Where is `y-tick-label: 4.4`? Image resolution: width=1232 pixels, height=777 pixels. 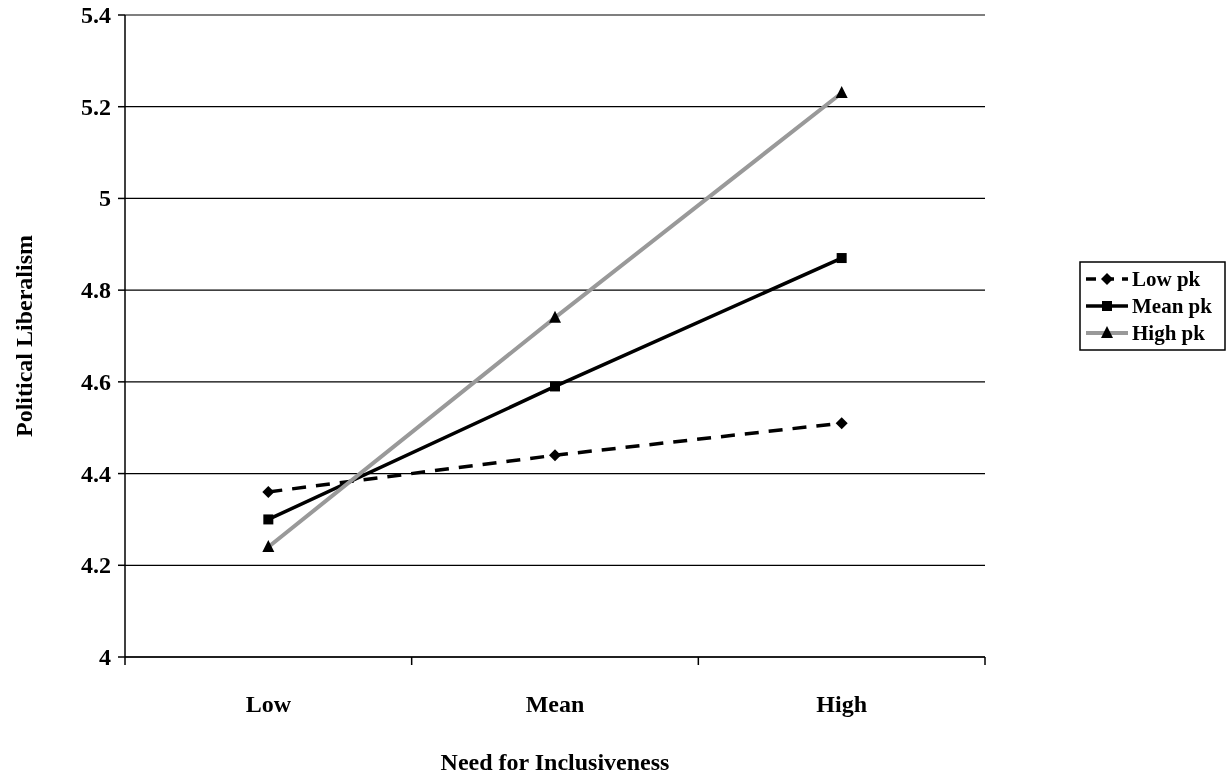 y-tick-label: 4.4 is located at coordinates (96, 473).